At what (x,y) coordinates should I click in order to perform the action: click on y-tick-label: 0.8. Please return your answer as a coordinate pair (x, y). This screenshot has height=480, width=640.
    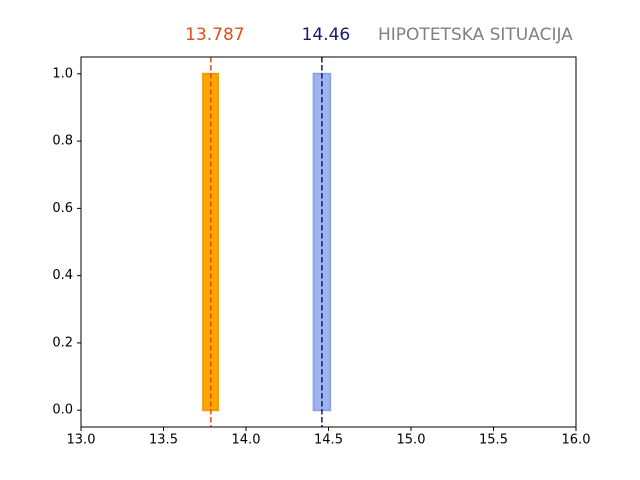
    Looking at the image, I should click on (62, 141).